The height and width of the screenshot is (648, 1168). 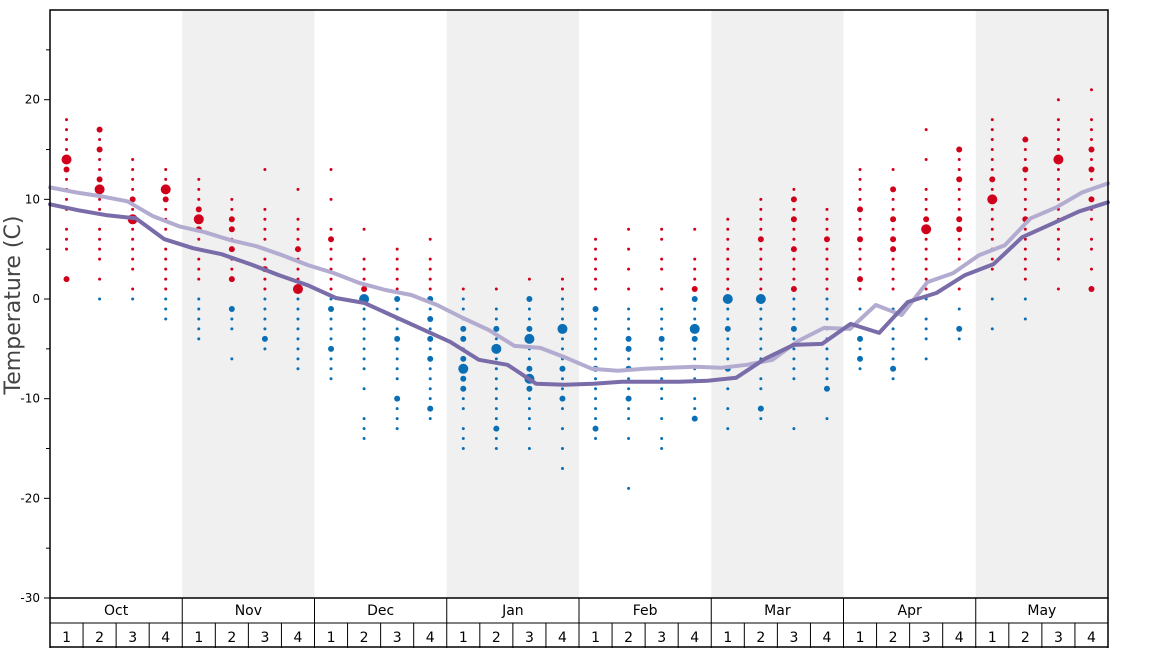 I want to click on month-label: Jan, so click(x=512, y=611).